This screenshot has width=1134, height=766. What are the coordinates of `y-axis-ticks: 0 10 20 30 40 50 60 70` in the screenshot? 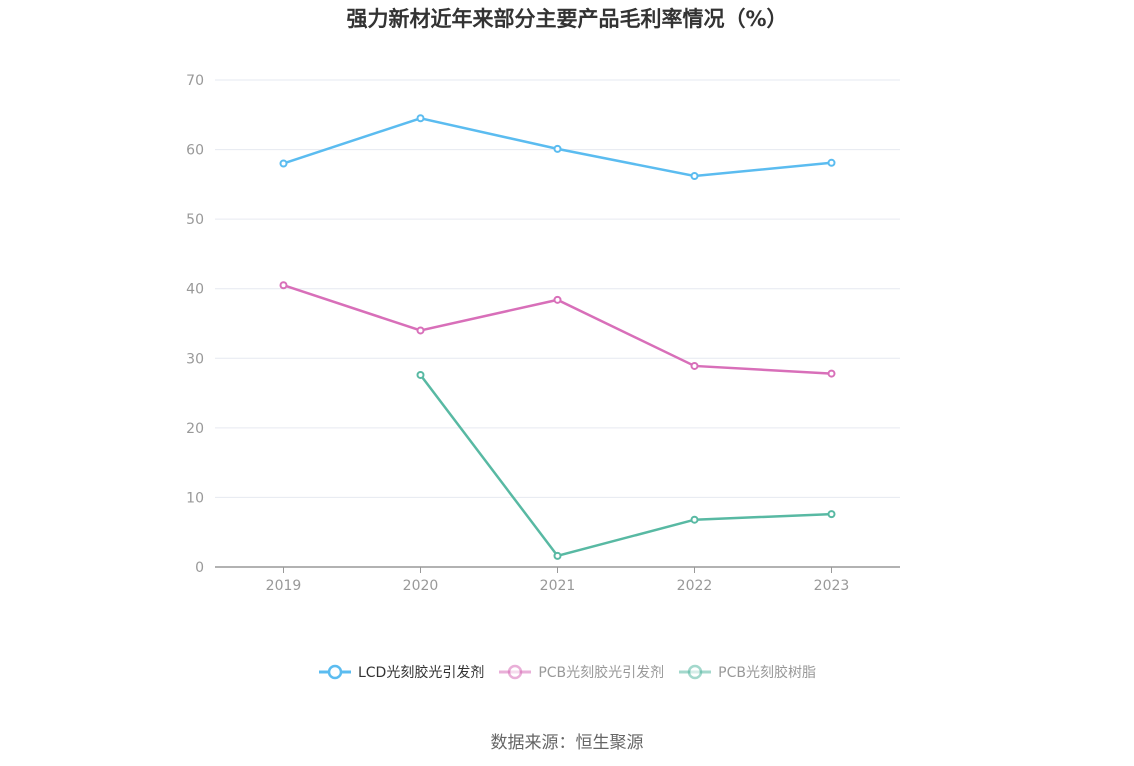 It's located at (195, 324).